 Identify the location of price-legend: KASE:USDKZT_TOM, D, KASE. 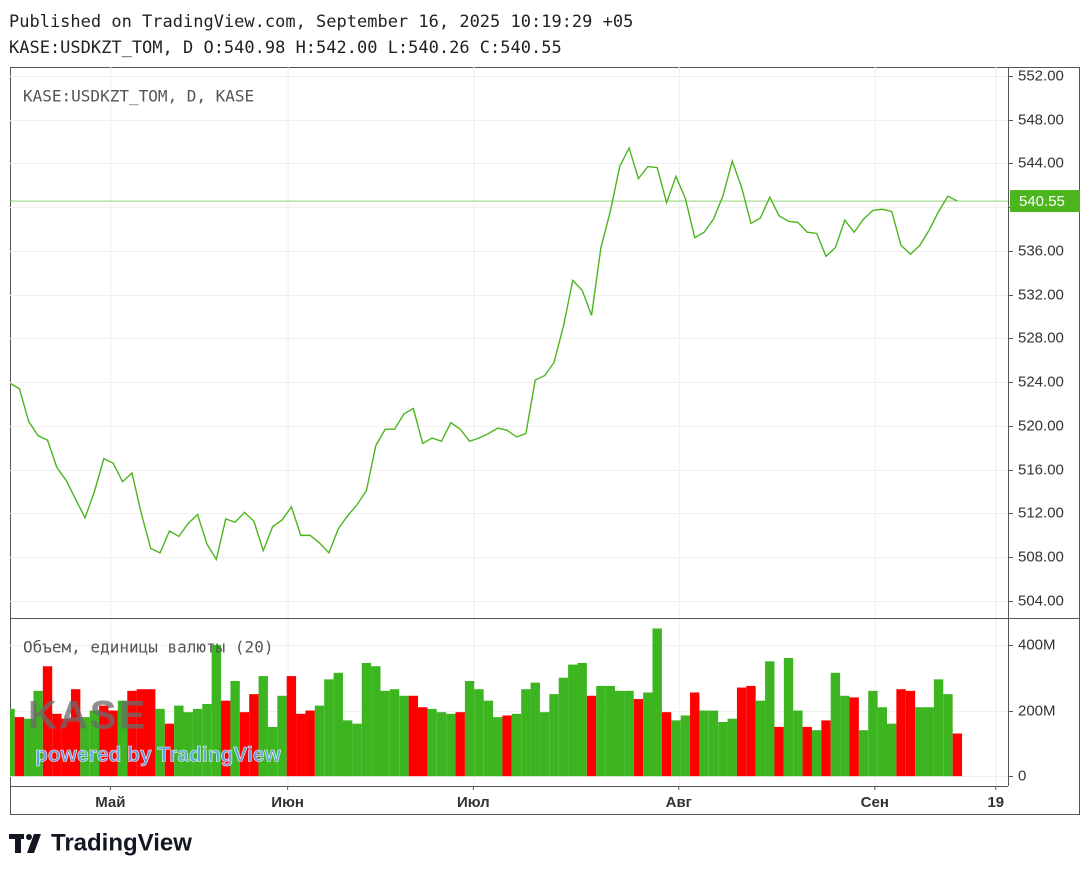
(138, 96).